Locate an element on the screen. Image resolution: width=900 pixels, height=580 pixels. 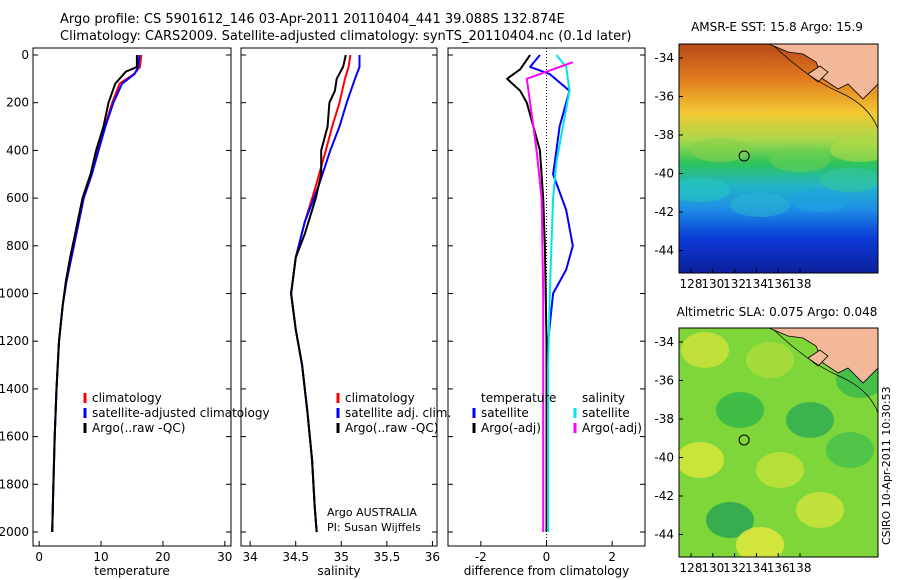
salinity-x-tick-label: 34.5 is located at coordinates (295, 557).